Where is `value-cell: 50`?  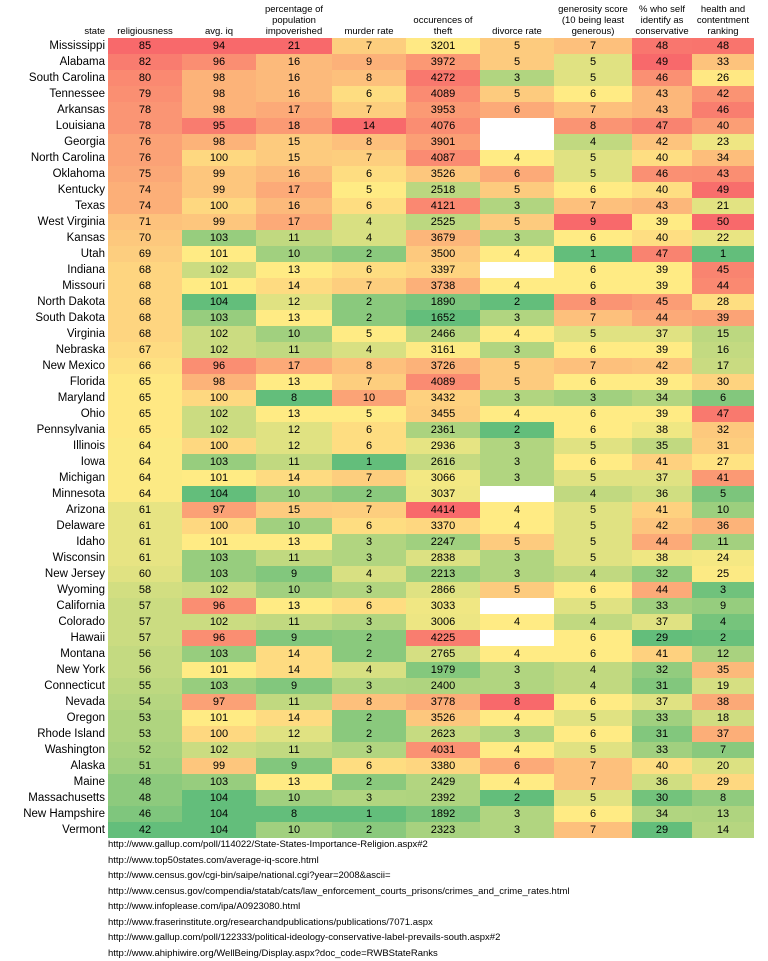 value-cell: 50 is located at coordinates (723, 222).